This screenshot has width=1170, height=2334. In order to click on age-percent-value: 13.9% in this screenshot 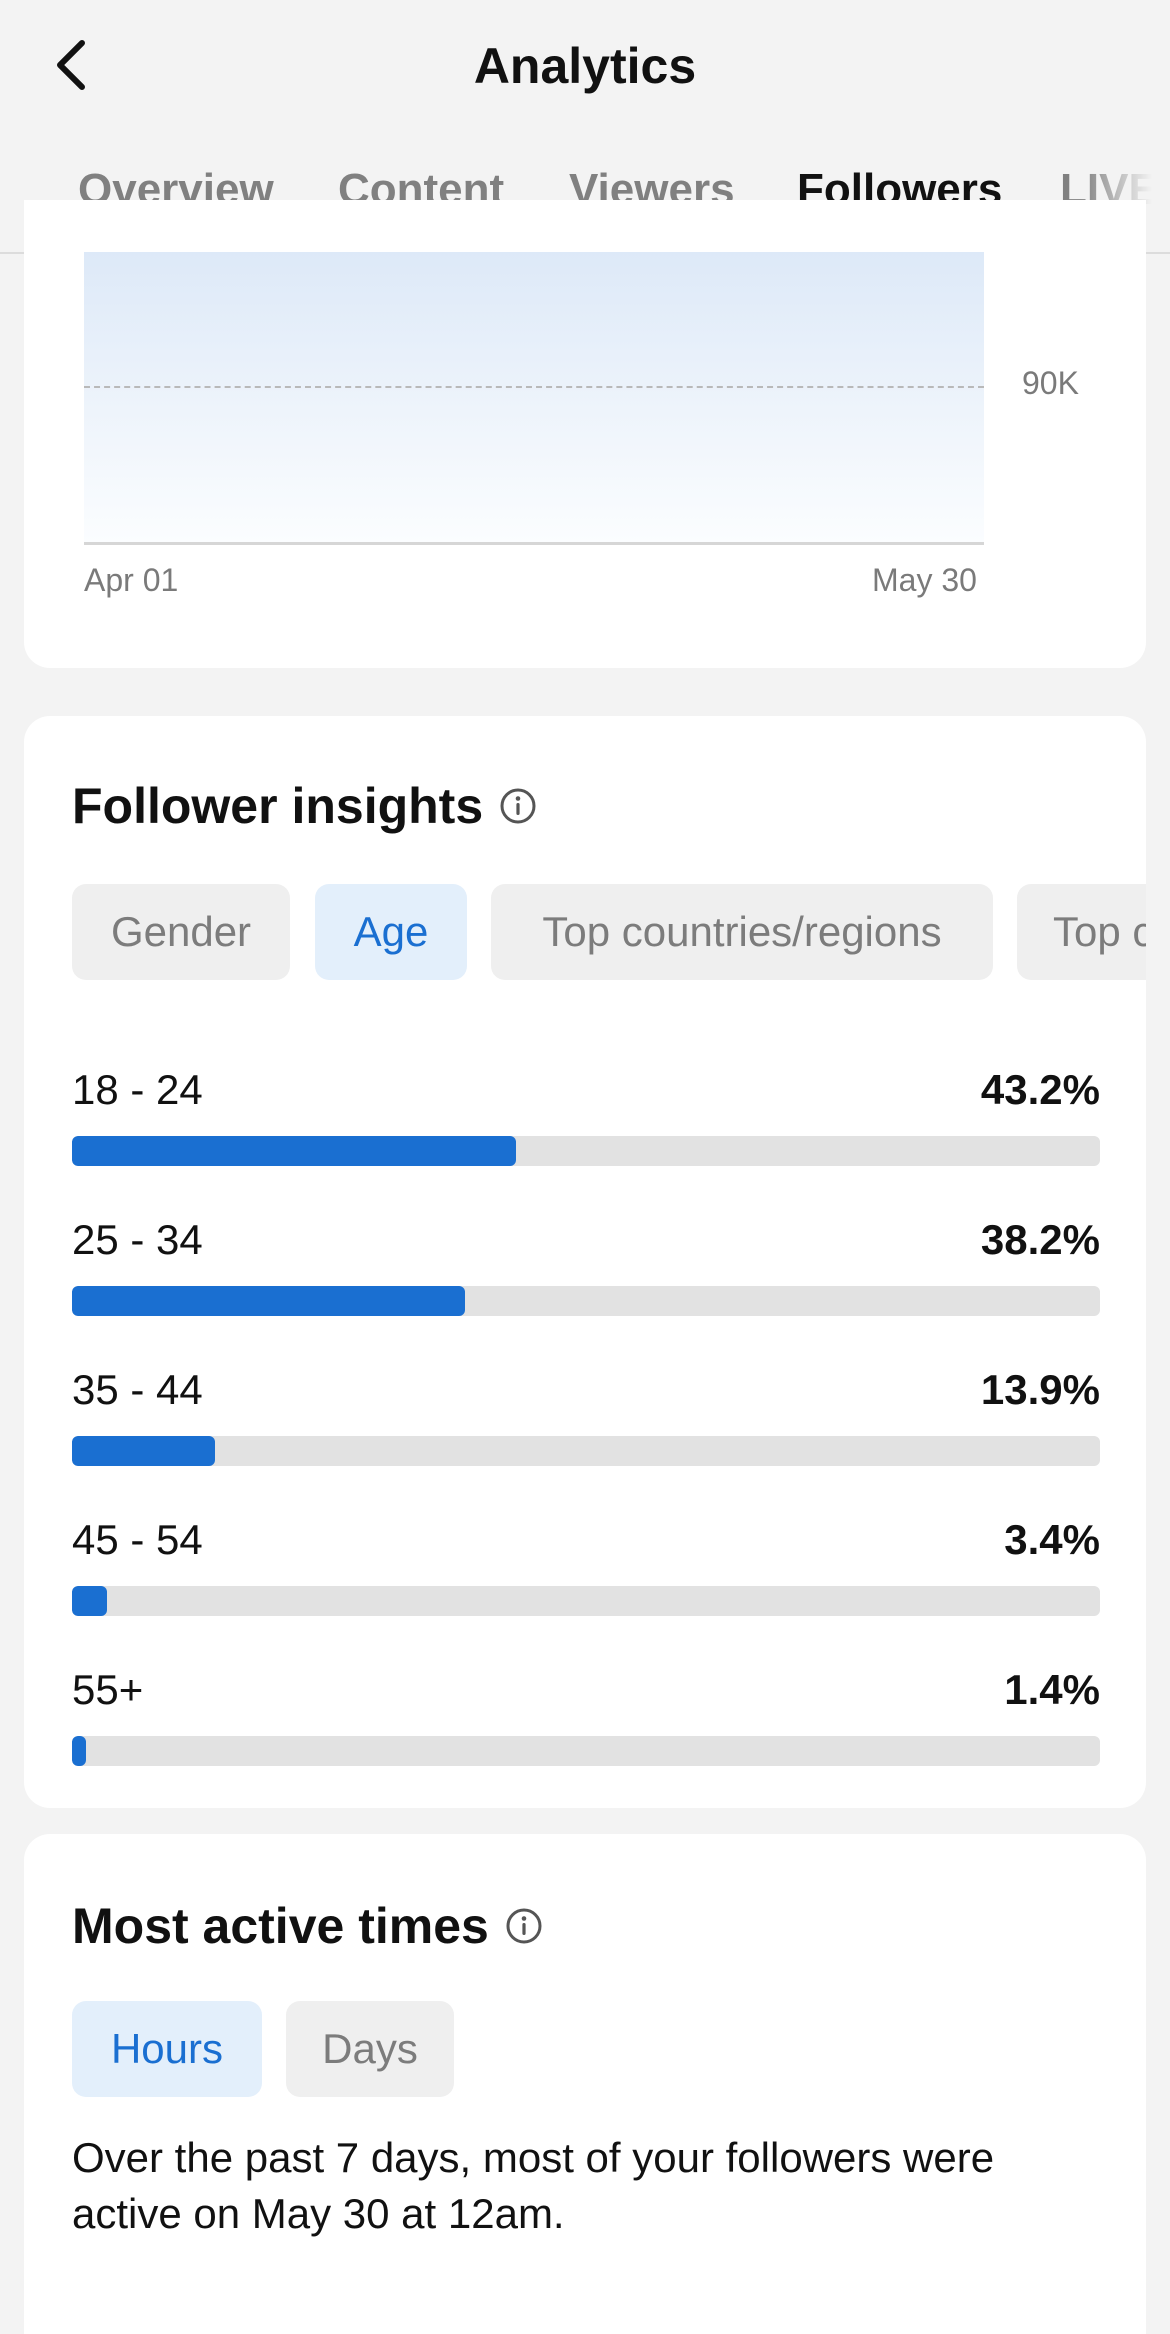, I will do `click(1040, 1389)`.